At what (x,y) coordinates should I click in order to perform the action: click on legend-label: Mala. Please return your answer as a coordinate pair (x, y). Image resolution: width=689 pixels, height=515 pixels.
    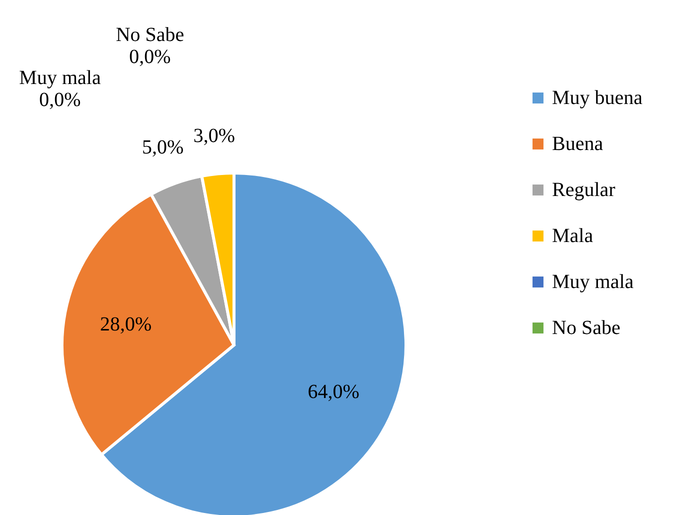
    Looking at the image, I should click on (573, 236).